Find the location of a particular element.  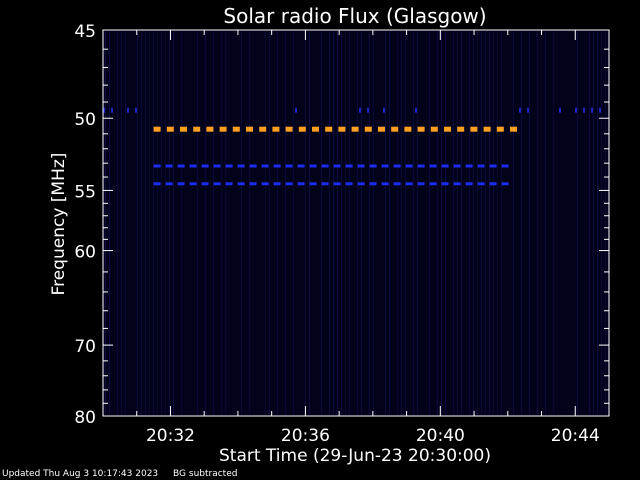

x-axis-label: Start Time (29-Jun-23 20:30:00) is located at coordinates (355, 456).